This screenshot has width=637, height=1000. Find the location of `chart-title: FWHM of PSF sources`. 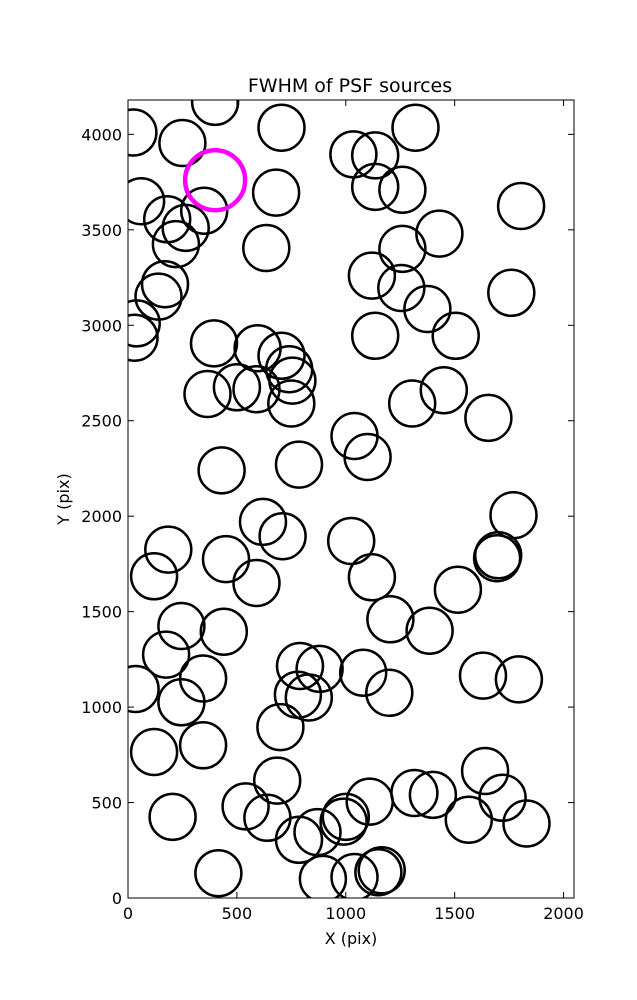

chart-title: FWHM of PSF sources is located at coordinates (350, 86).